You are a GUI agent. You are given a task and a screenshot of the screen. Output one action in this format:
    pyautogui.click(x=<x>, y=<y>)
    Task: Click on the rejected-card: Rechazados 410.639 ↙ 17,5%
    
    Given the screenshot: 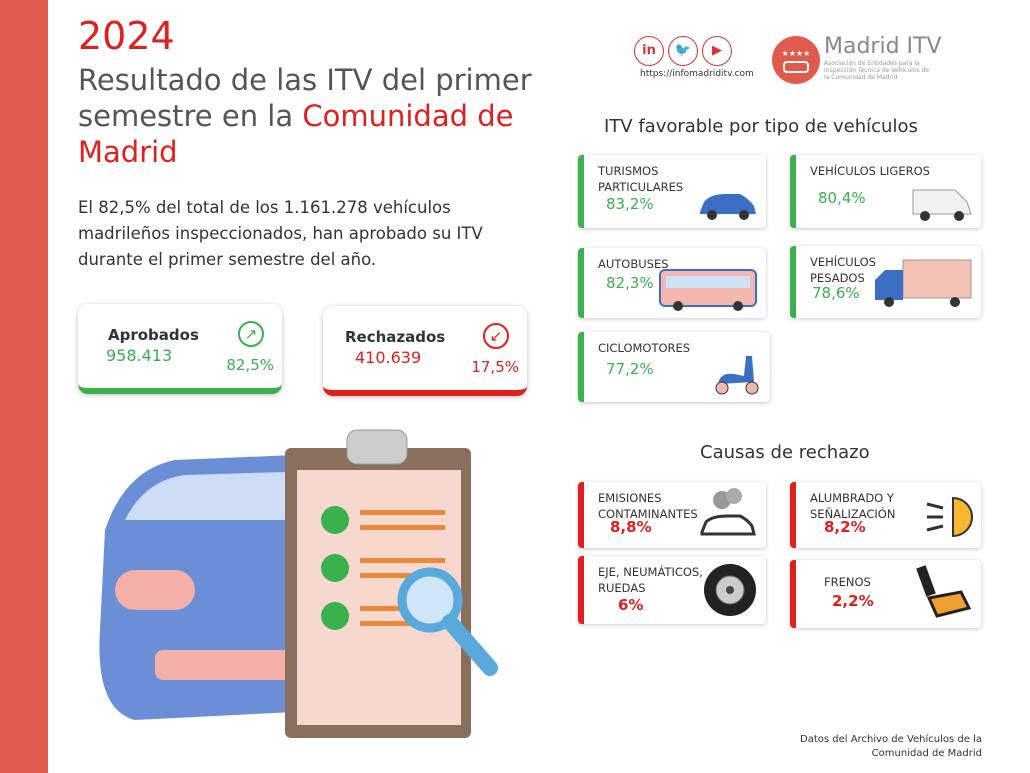 What is the action you would take?
    pyautogui.click(x=425, y=351)
    